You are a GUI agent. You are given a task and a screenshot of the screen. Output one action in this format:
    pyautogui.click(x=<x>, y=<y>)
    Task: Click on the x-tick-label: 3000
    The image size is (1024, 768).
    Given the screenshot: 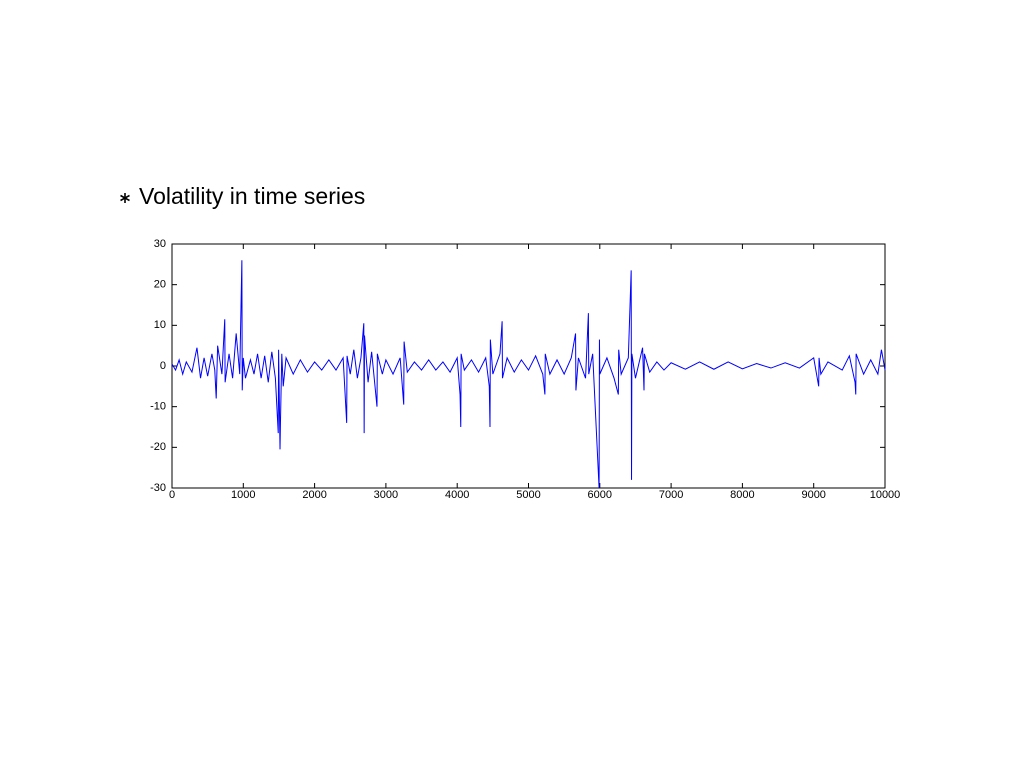 What is the action you would take?
    pyautogui.click(x=386, y=495)
    